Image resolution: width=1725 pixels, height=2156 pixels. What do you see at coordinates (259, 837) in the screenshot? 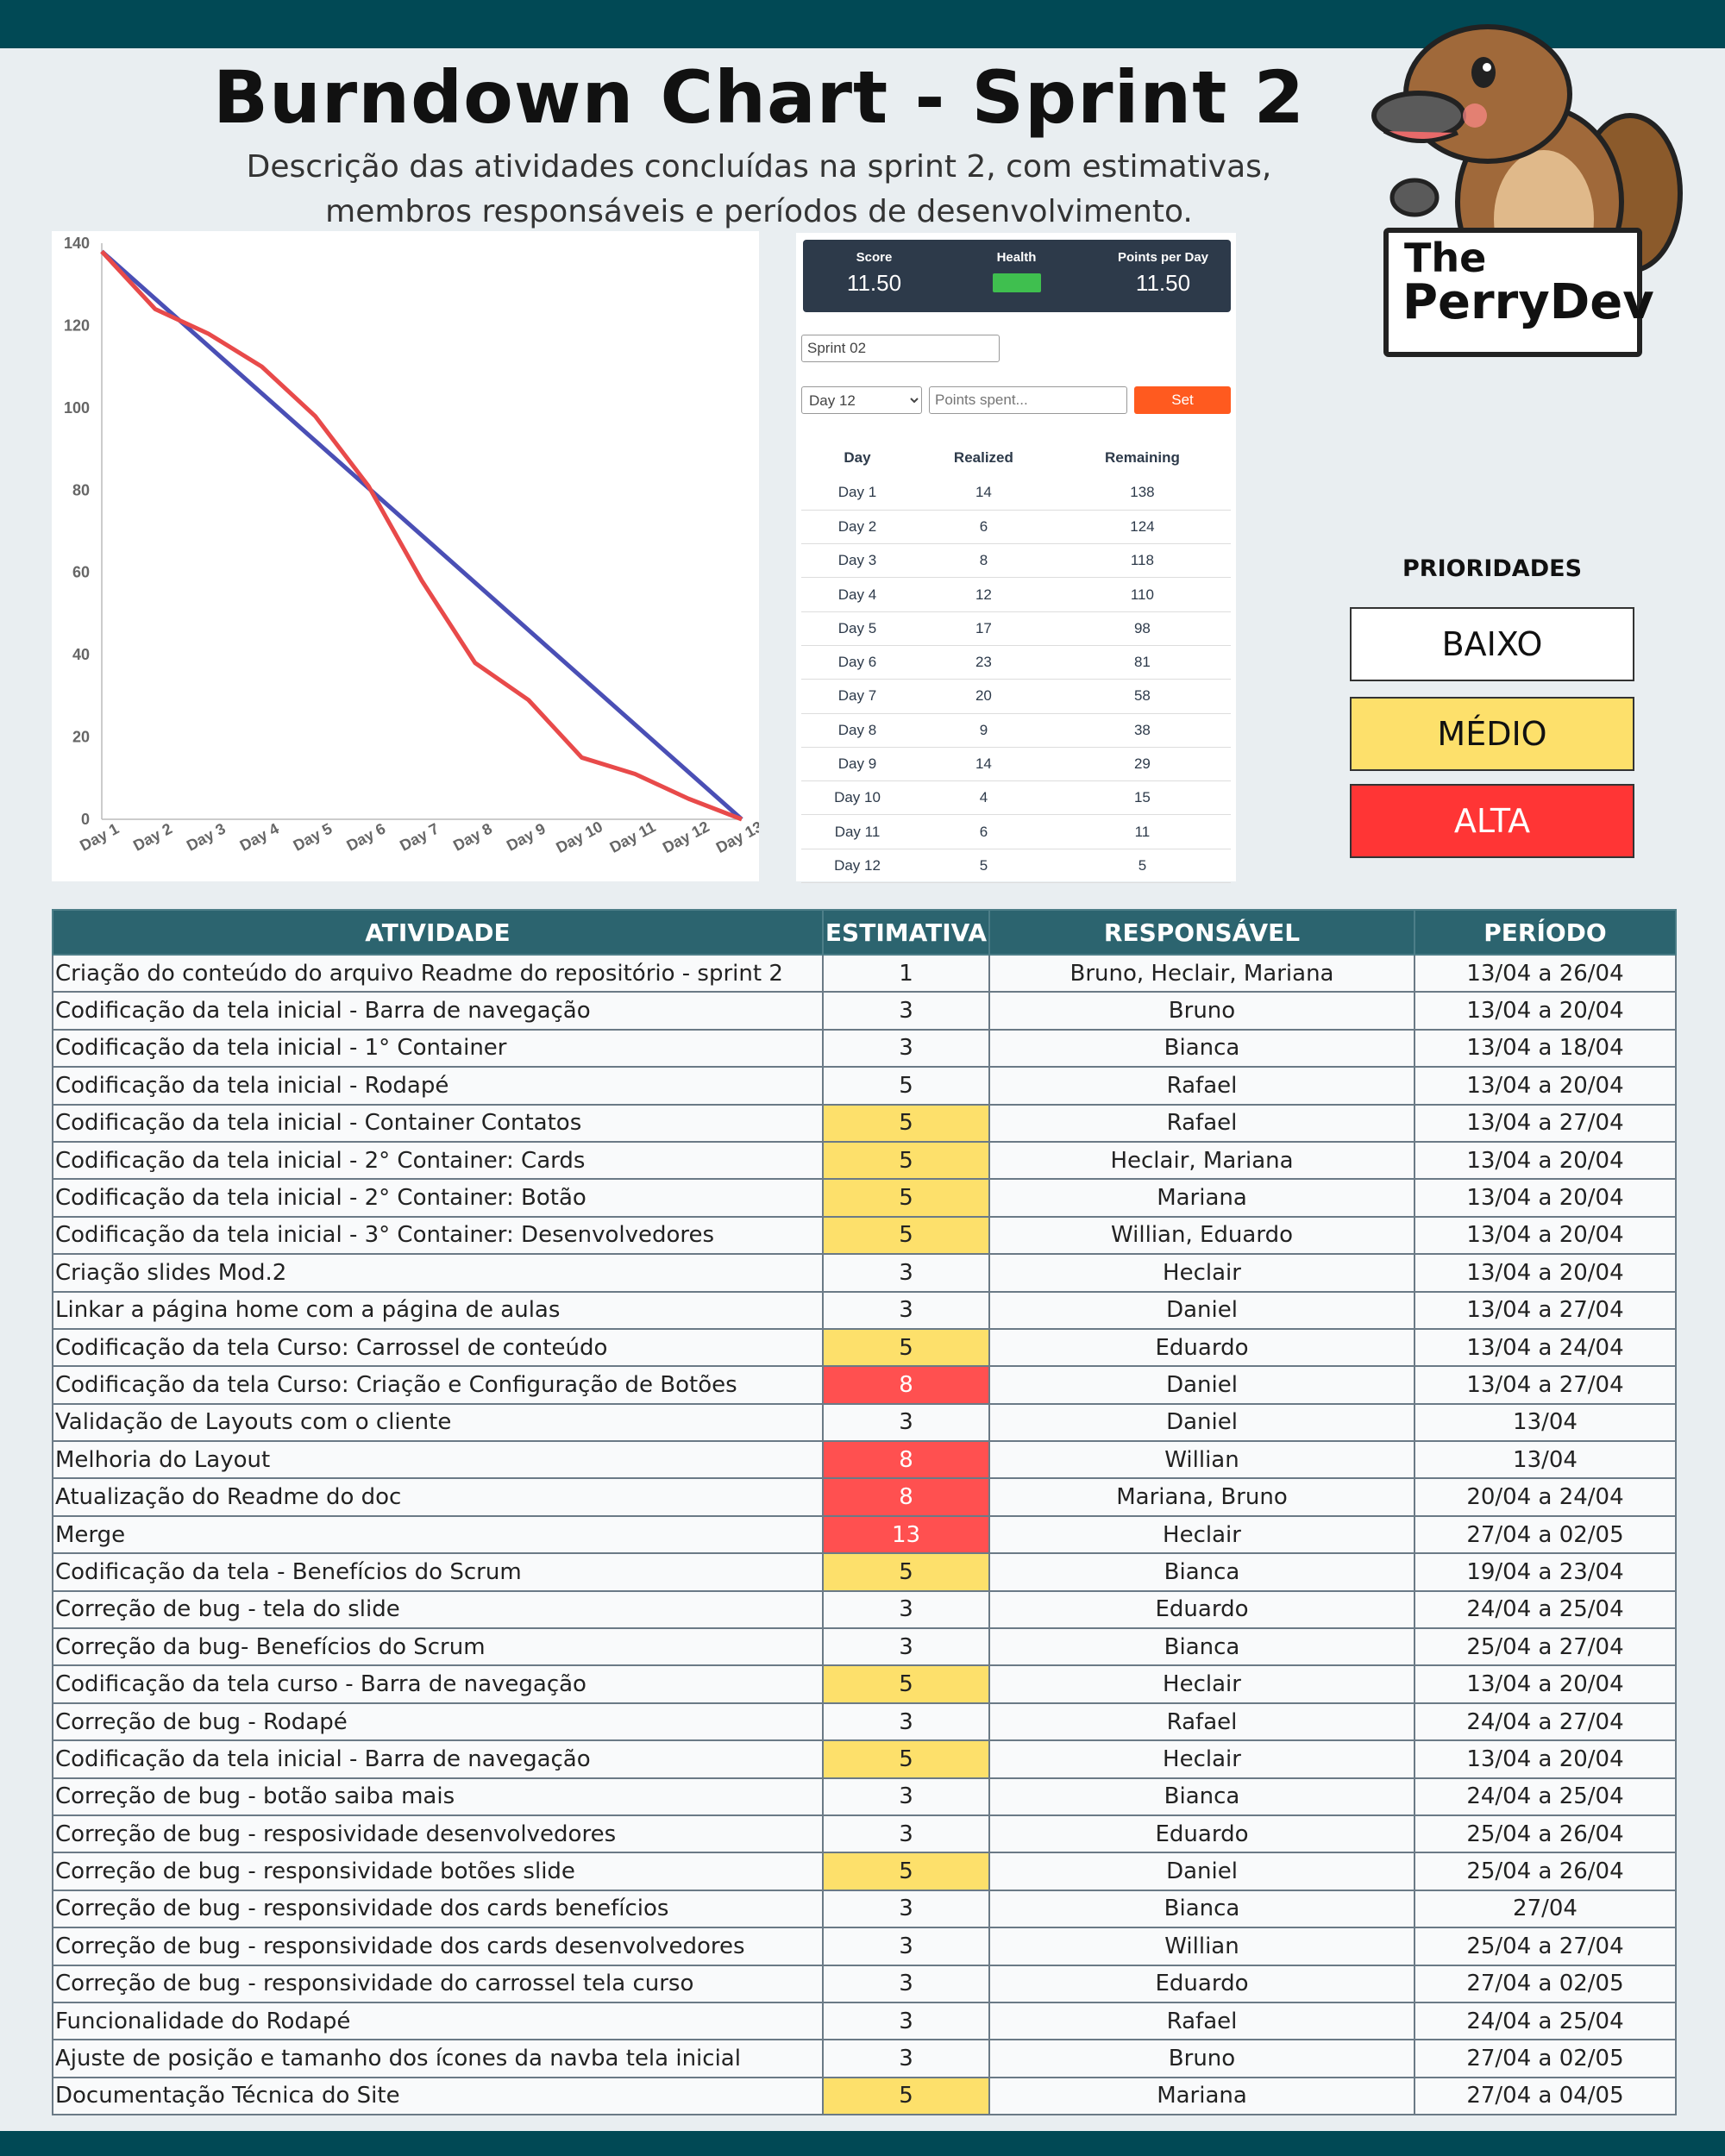
I see `x-tick-label: Day 4` at bounding box center [259, 837].